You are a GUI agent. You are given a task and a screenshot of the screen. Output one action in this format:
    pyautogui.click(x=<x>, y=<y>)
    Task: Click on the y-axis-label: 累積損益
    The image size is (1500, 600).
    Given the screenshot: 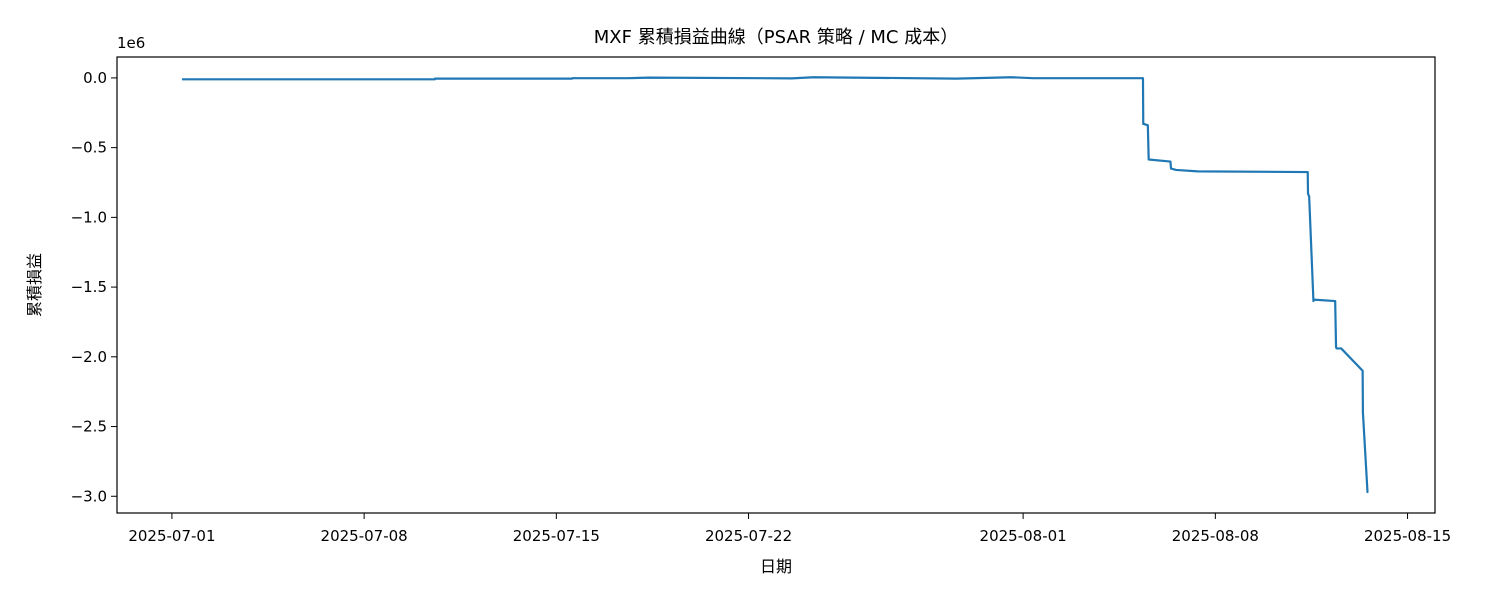 What is the action you would take?
    pyautogui.click(x=34, y=285)
    